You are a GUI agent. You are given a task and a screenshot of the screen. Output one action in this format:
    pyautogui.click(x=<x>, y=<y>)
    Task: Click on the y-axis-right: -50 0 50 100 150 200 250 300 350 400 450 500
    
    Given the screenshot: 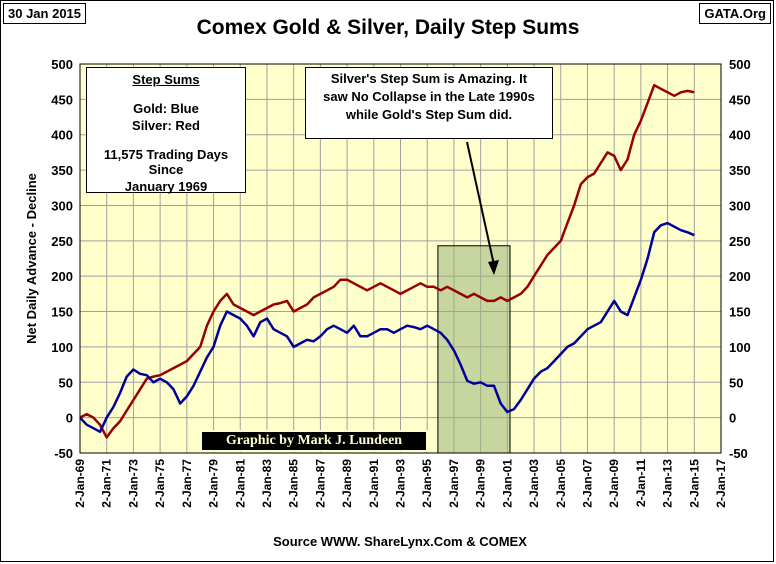 What is the action you would take?
    pyautogui.click(x=740, y=259)
    